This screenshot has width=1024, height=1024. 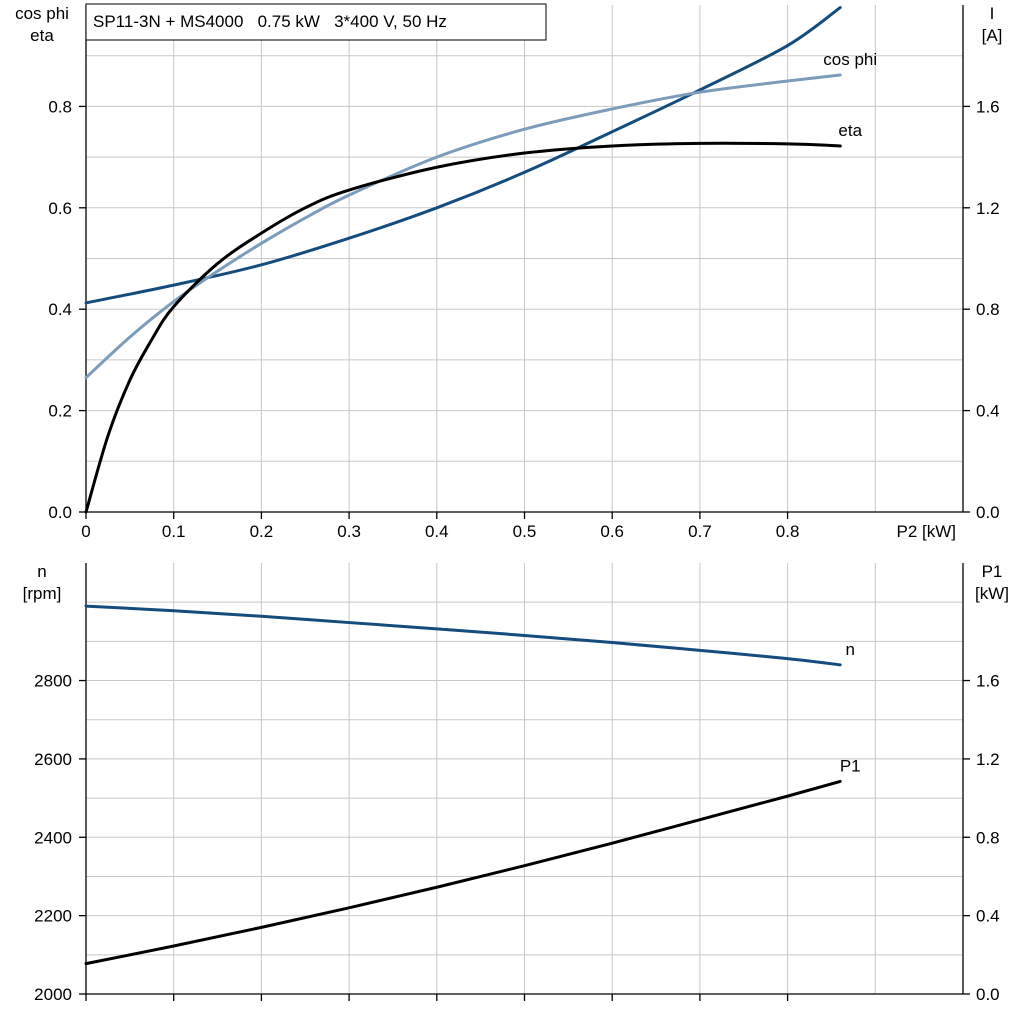 What do you see at coordinates (437, 531) in the screenshot?
I see `x-tick-label: 0.4` at bounding box center [437, 531].